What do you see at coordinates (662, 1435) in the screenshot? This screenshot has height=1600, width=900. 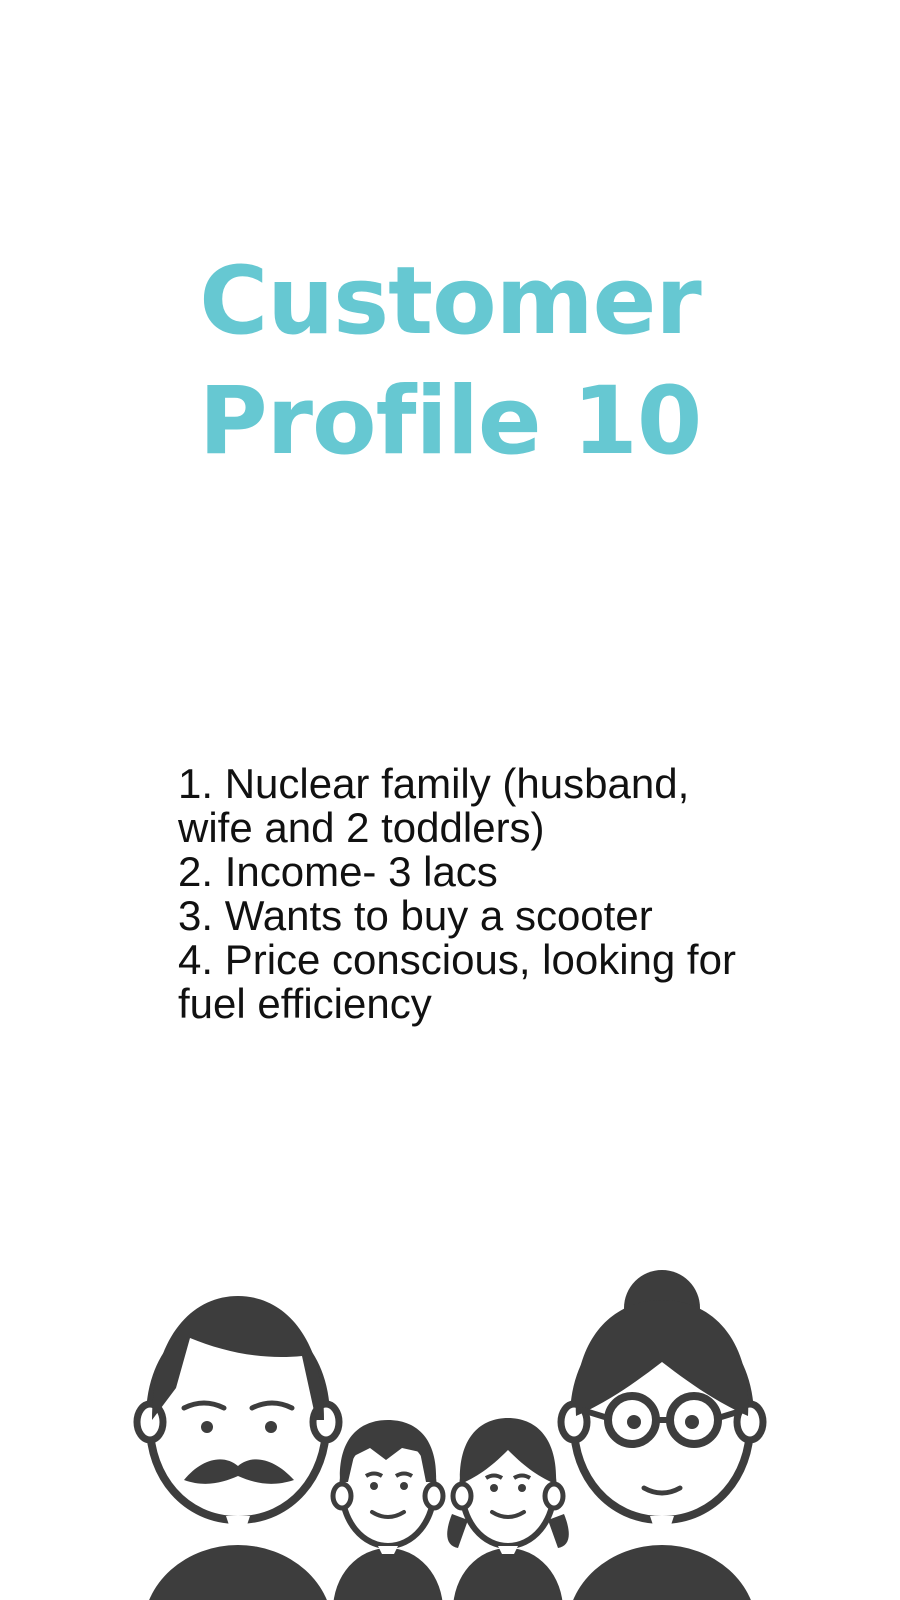 I see `mother-figure` at bounding box center [662, 1435].